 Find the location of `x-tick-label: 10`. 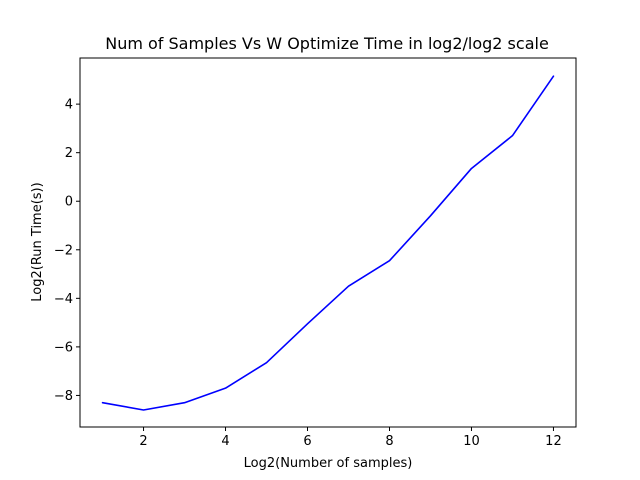

x-tick-label: 10 is located at coordinates (471, 441).